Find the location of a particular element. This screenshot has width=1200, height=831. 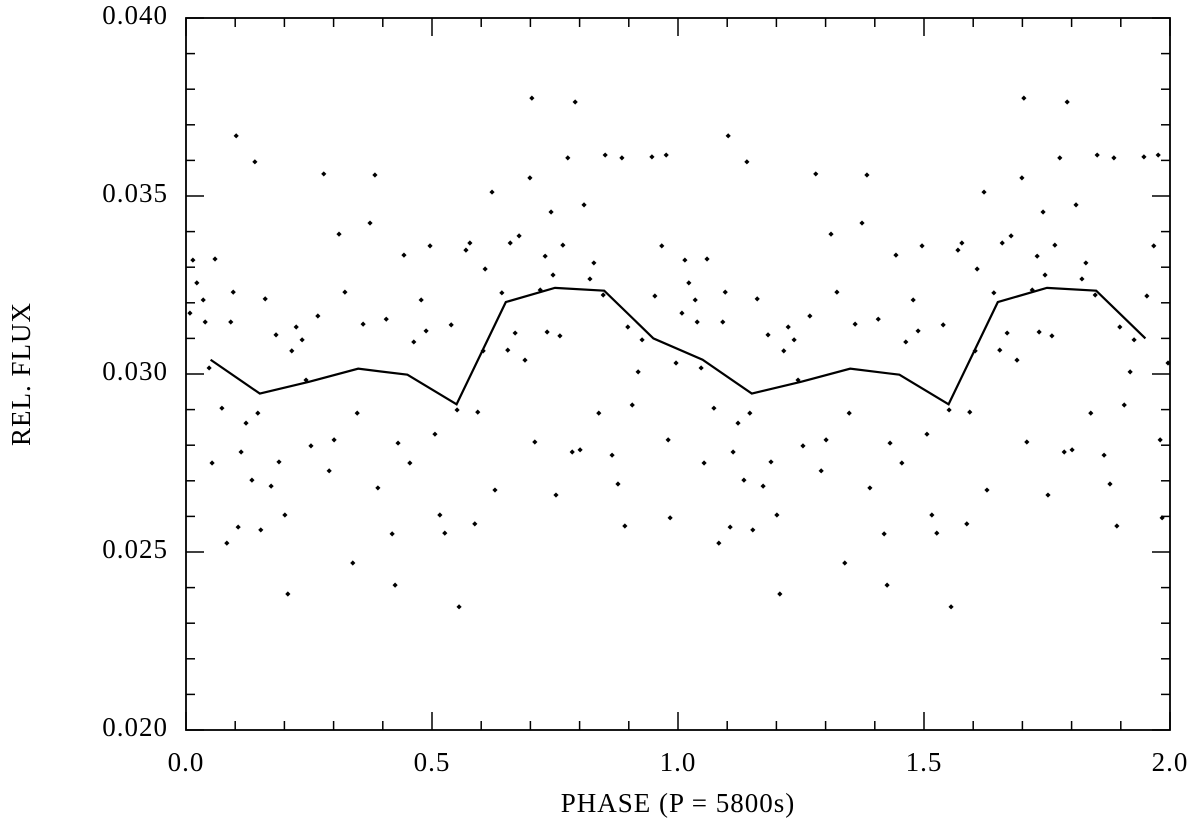

x-tick-label: 2.0 is located at coordinates (1170, 762).